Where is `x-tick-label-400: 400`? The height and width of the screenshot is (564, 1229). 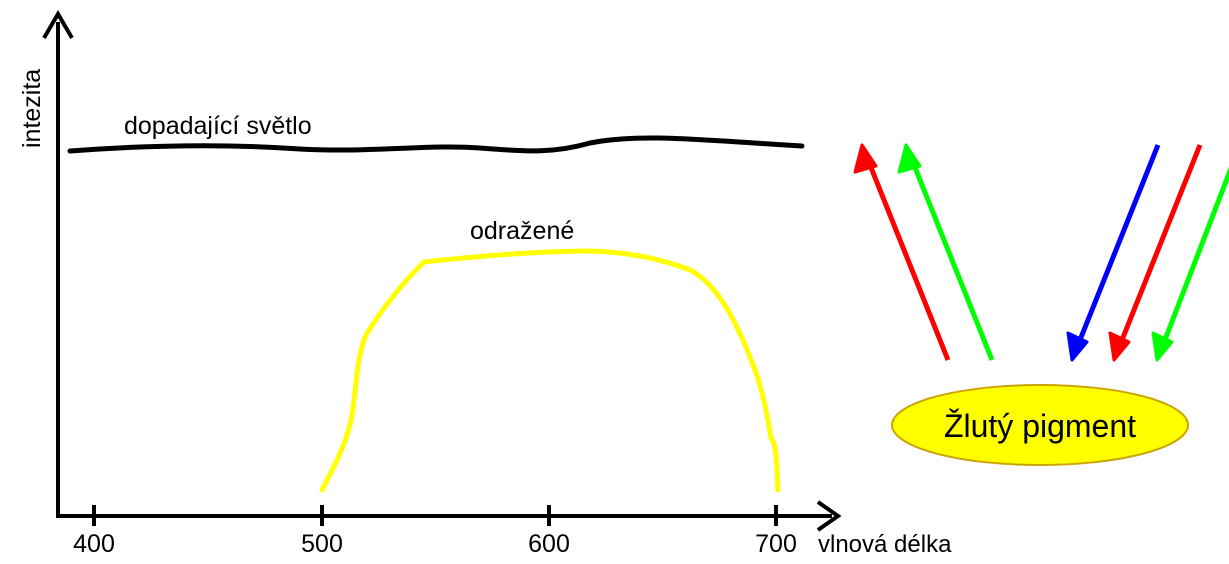
x-tick-label-400: 400 is located at coordinates (94, 544).